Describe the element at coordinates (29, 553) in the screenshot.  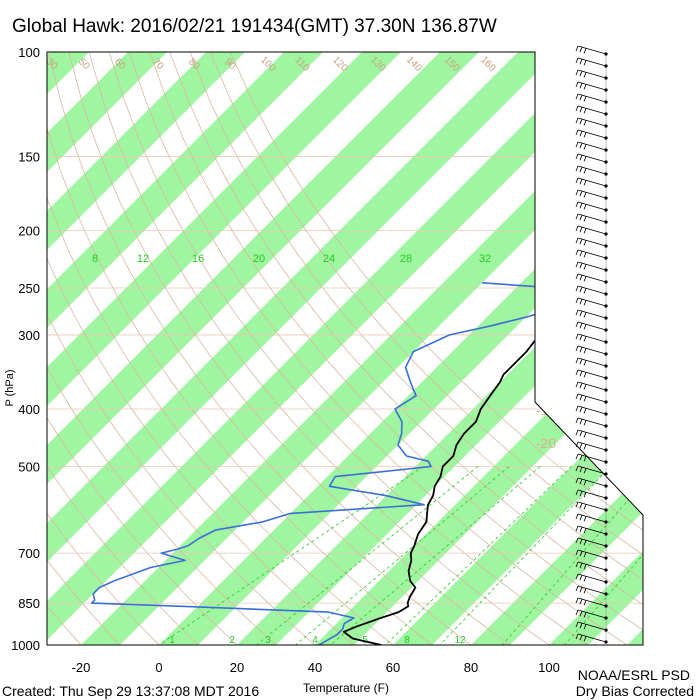
I see `y-tick-label: 700` at that location.